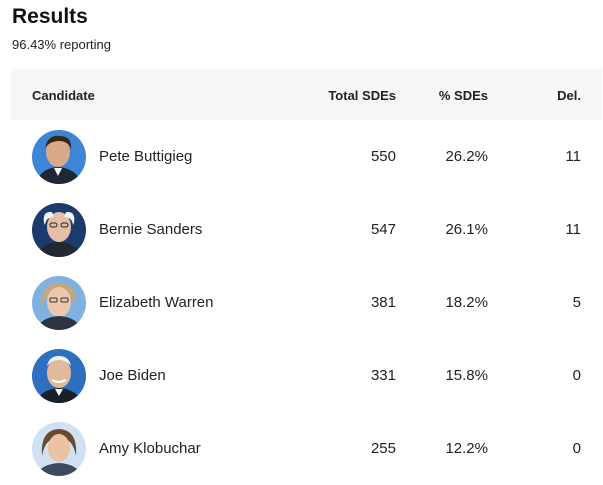 This screenshot has width=603, height=485. I want to click on reporting-status: 96.43% reporting, so click(62, 44).